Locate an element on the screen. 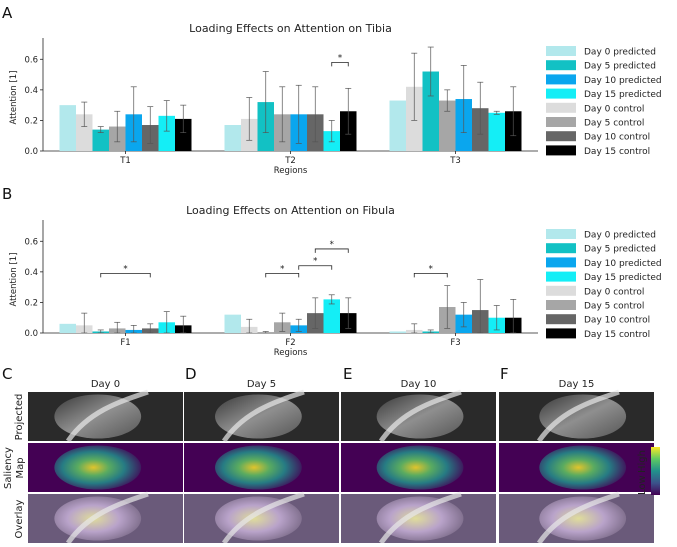 The width and height of the screenshot is (677, 547). x-tick-label: T2 is located at coordinates (290, 161).